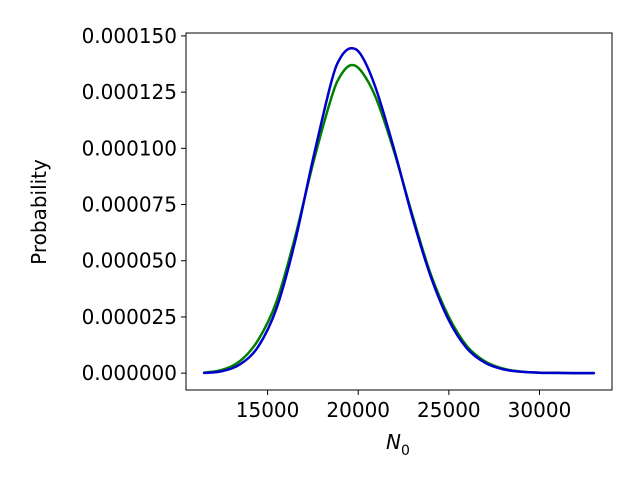 This screenshot has width=640, height=480. What do you see at coordinates (393, 442) in the screenshot?
I see `x-axis-label-main: N` at bounding box center [393, 442].